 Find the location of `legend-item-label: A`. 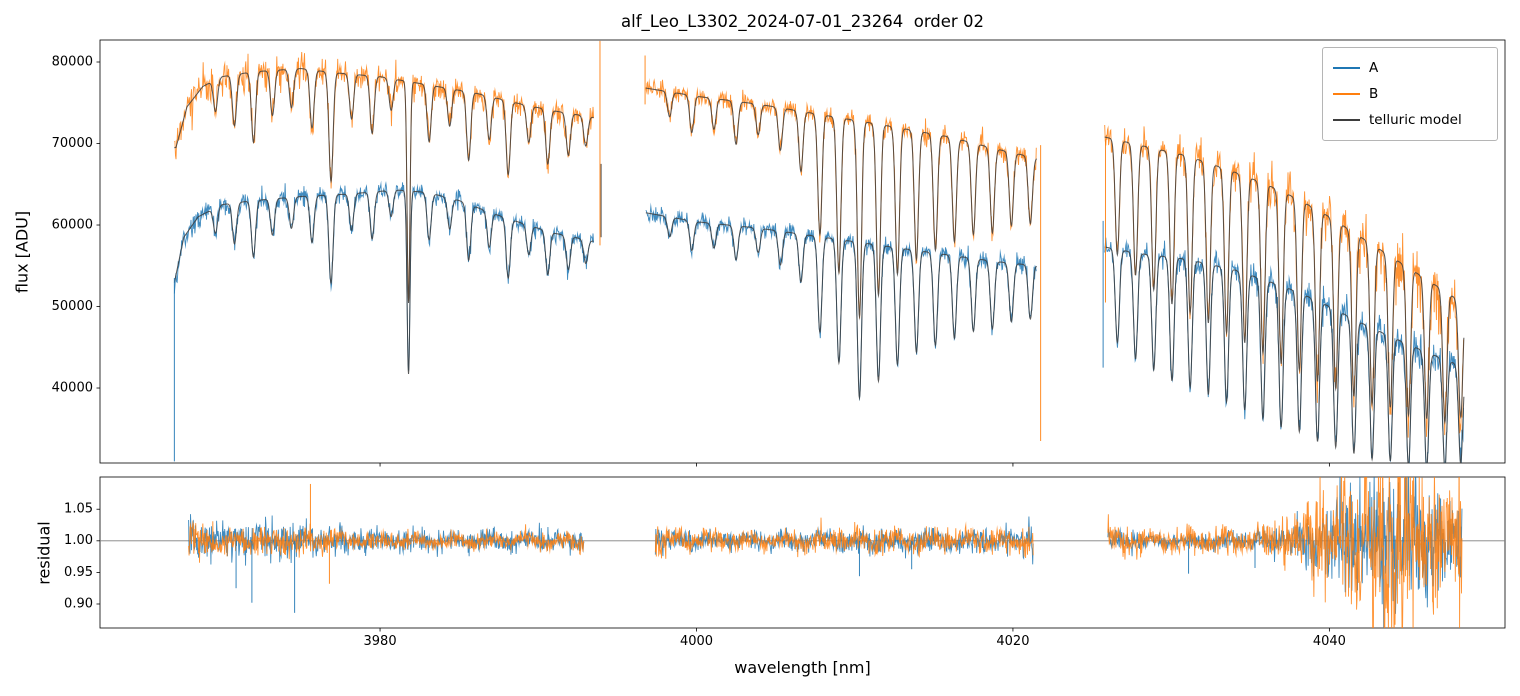

legend-item-label: A is located at coordinates (1374, 68).